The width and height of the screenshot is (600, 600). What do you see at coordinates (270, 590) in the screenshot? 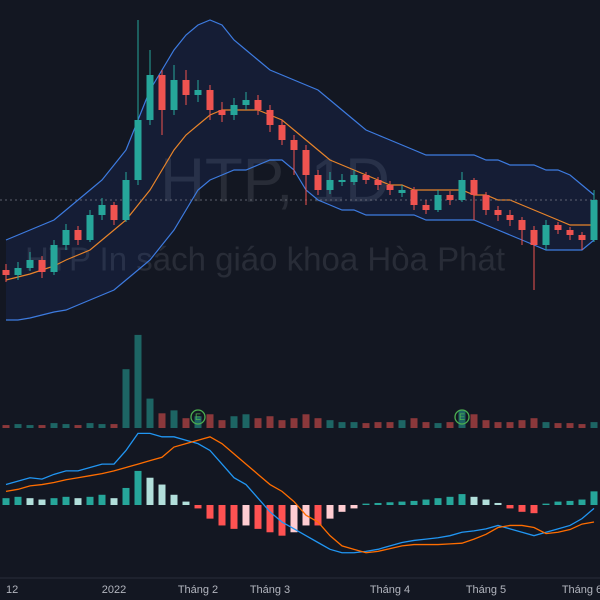
I see `x-tick-label: Tháng 3` at bounding box center [270, 590].